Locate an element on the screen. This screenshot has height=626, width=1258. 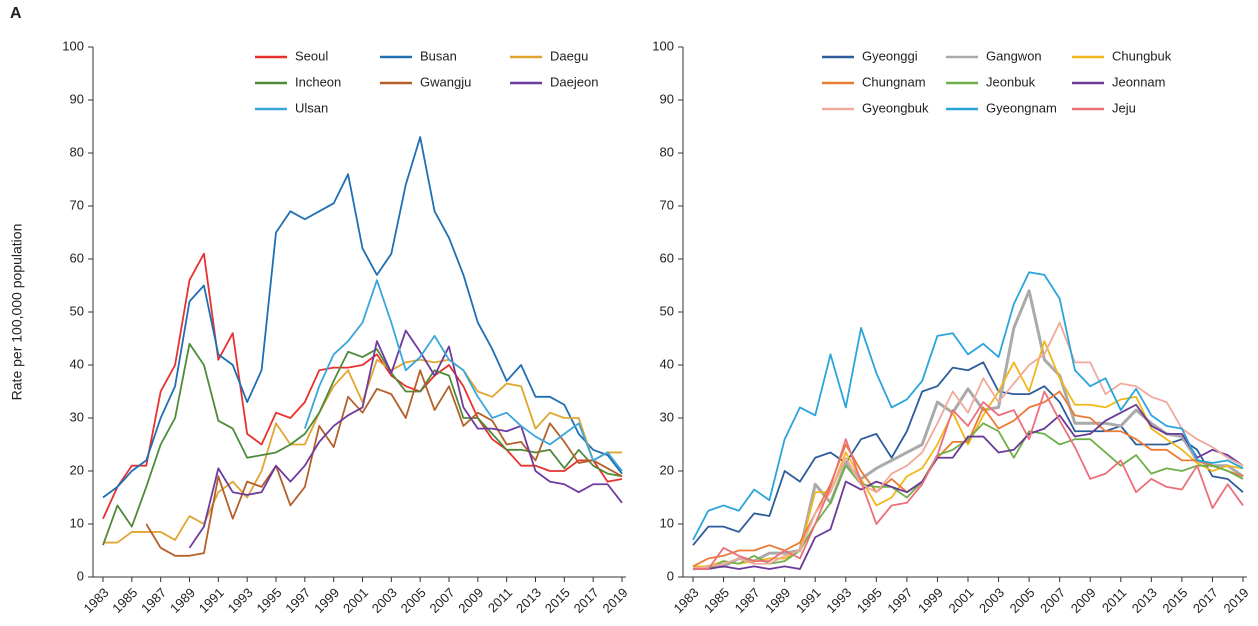
legend-label: Gyeongbuk is located at coordinates (895, 107).